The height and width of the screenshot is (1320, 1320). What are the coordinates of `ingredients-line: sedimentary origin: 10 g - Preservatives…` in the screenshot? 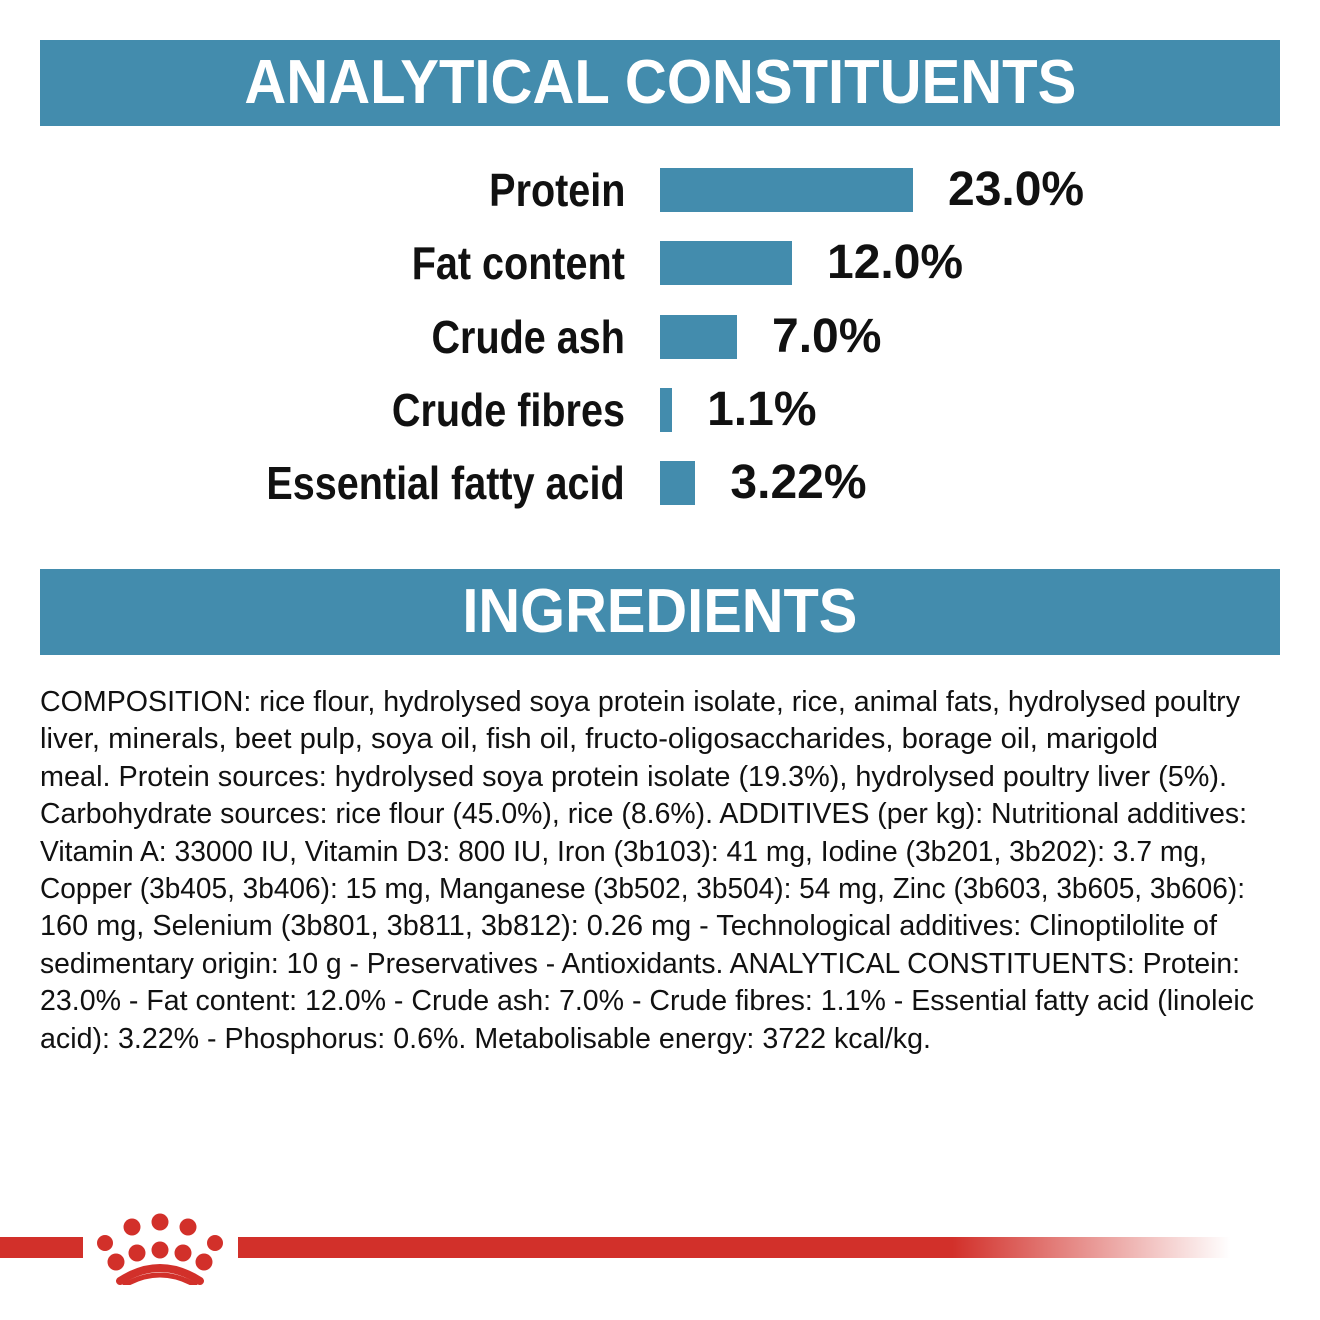 It's located at (640, 963).